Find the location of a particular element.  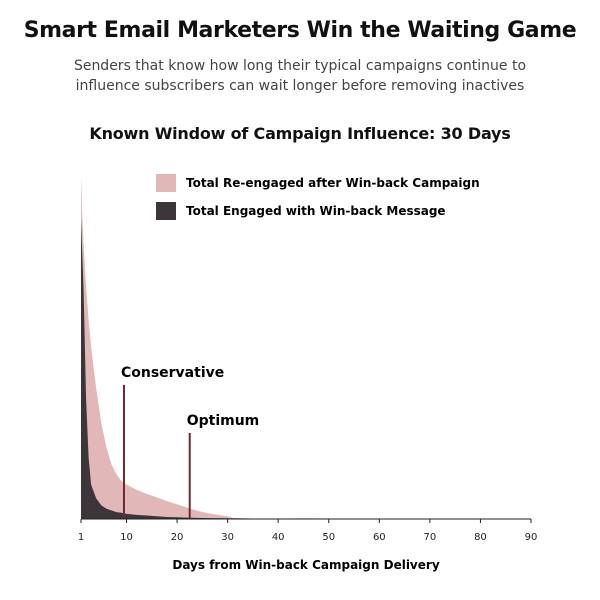

x-tick-label: 70 is located at coordinates (430, 537).